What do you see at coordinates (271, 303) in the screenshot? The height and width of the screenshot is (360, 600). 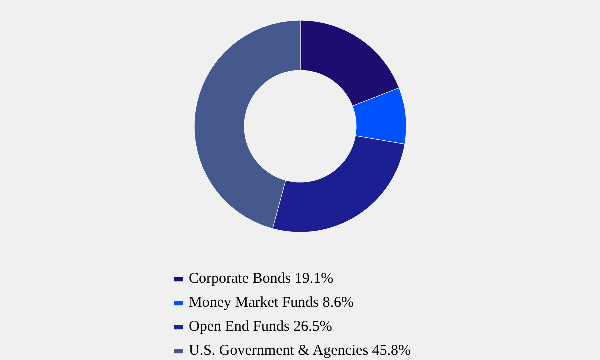 I see `legend-label: Money Market Funds 8.6%` at bounding box center [271, 303].